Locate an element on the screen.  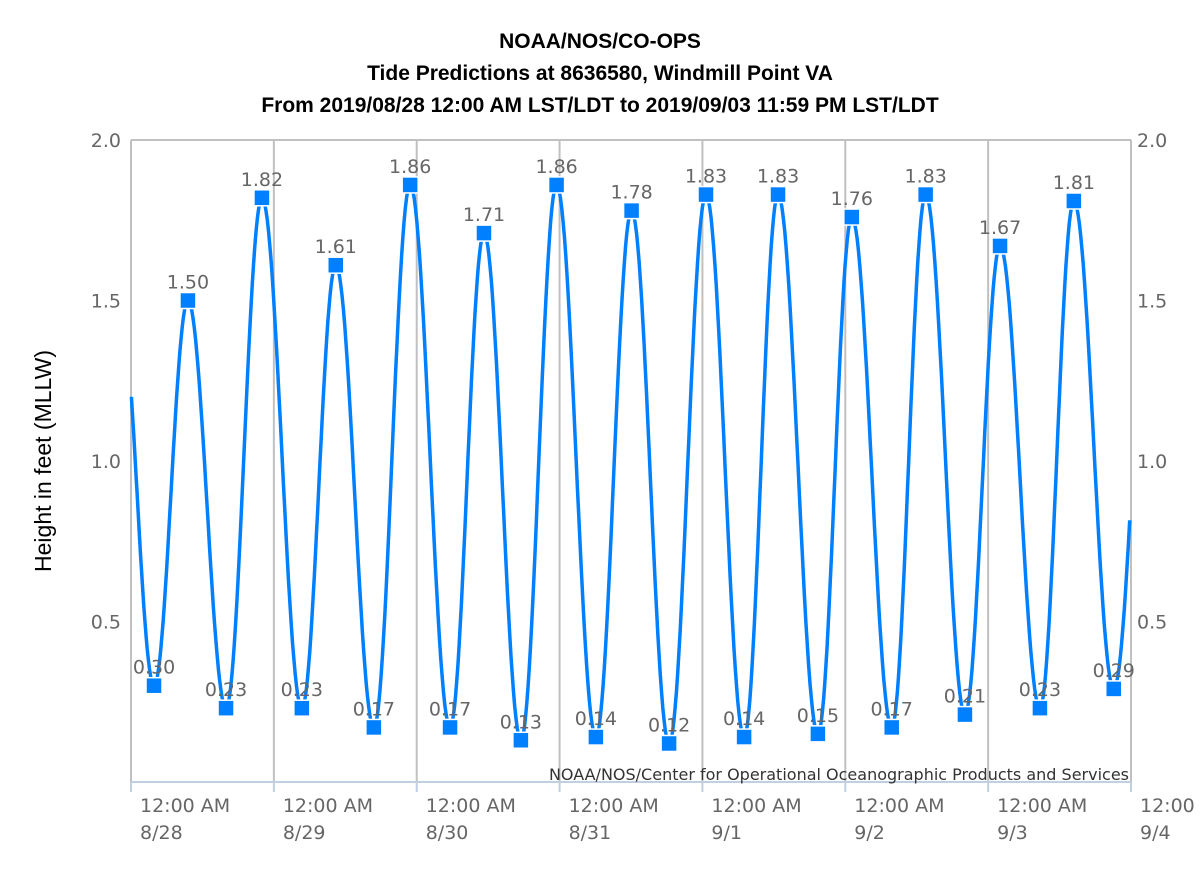
y-tick-label-right: 1.0 is located at coordinates (1152, 462).